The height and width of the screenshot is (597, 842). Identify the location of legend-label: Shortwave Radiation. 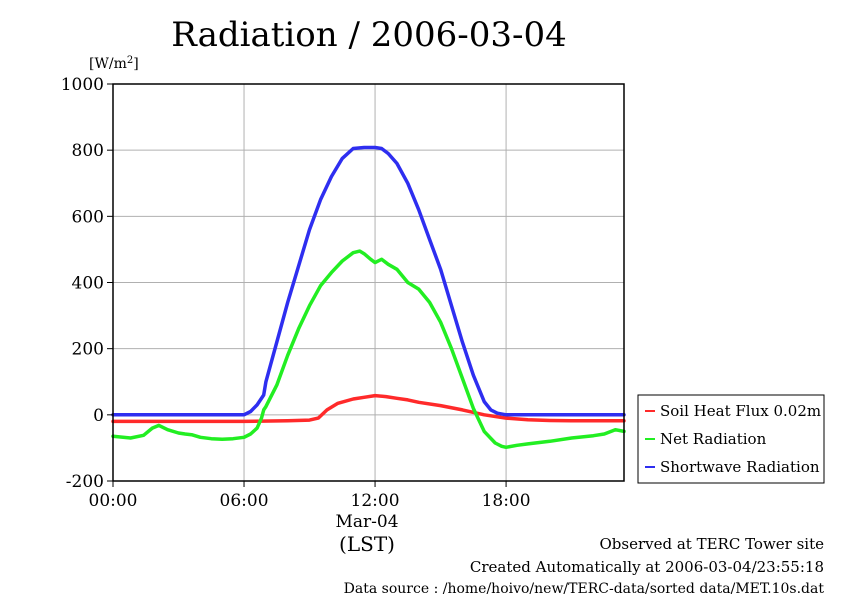
(740, 467).